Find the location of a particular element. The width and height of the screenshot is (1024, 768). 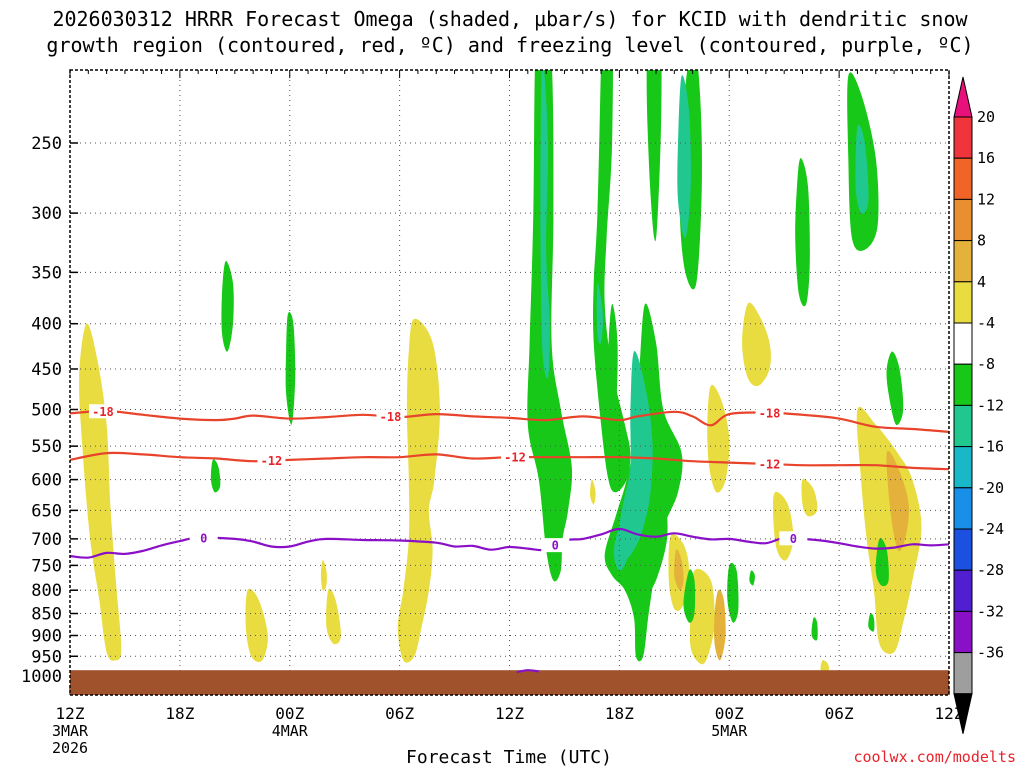

colorbar-label: -24 is located at coordinates (990, 529).